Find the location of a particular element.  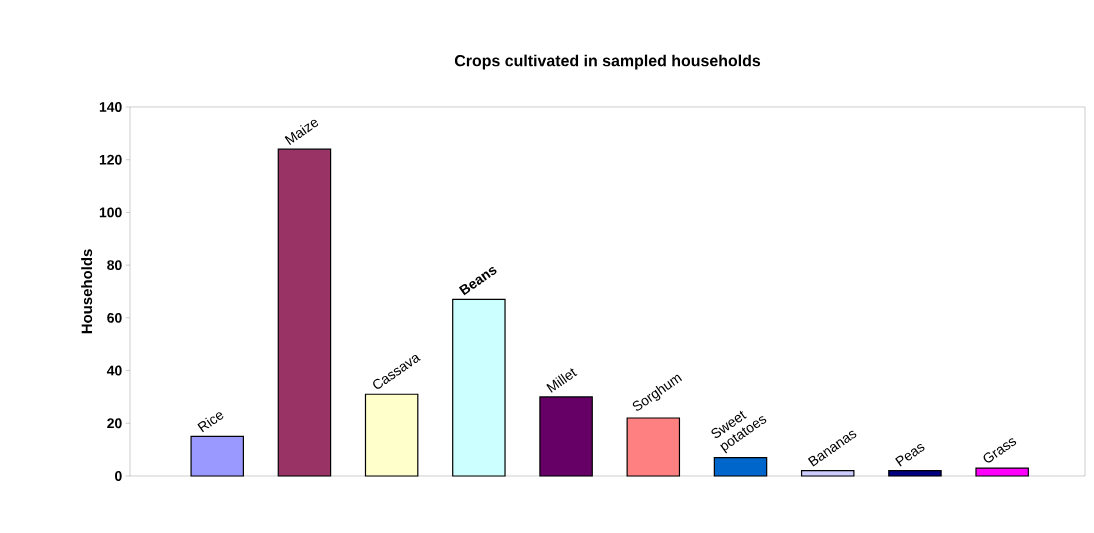

y-tick-label: 80 is located at coordinates (114, 265).